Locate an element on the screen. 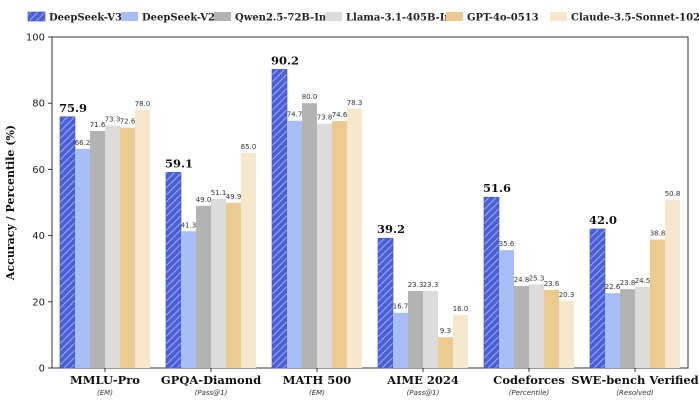 This screenshot has width=699, height=412. bar-value-label: 16.7 is located at coordinates (401, 307).